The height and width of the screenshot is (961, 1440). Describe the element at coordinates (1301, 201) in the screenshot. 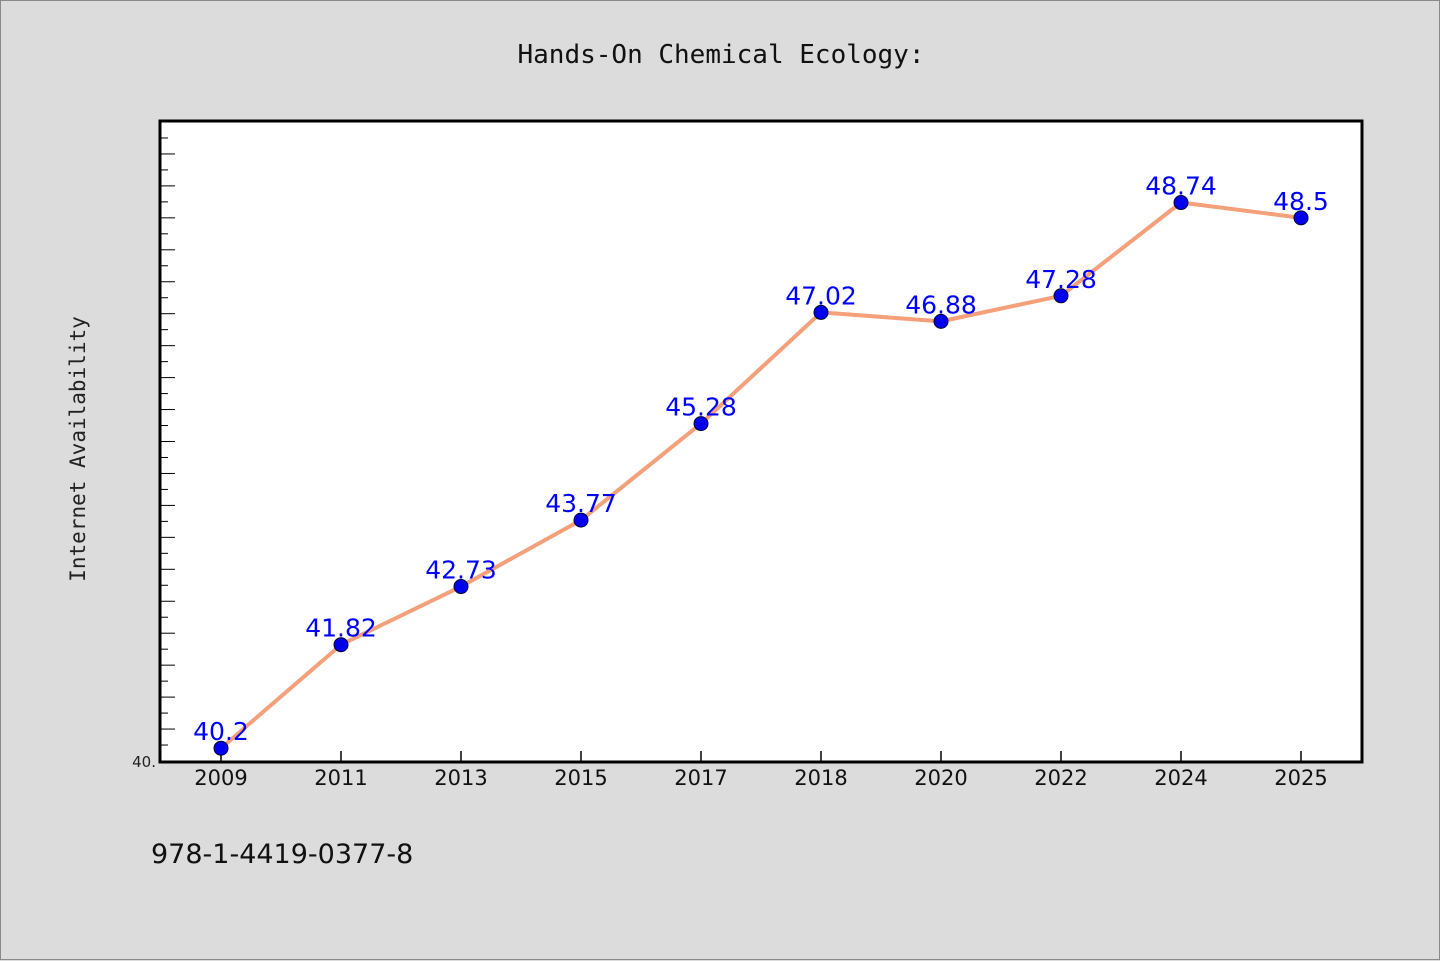

I see `data-label: 48.5` at that location.